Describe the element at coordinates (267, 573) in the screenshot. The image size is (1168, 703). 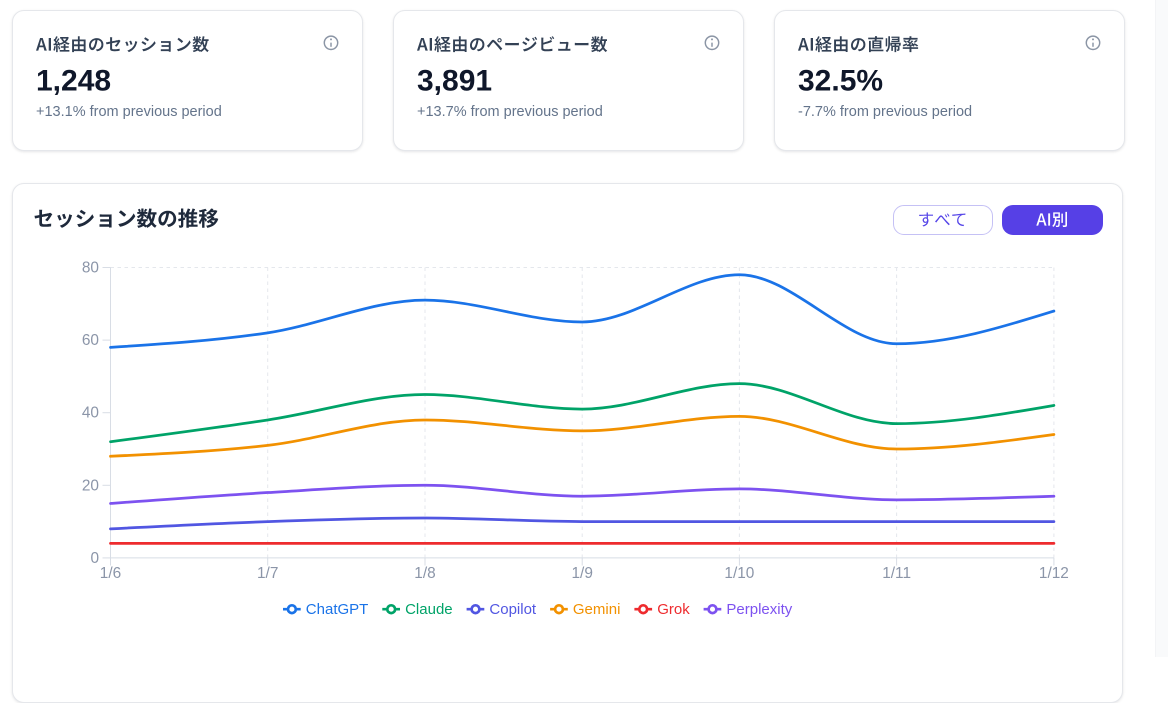
I see `svg-text: 1/7` at that location.